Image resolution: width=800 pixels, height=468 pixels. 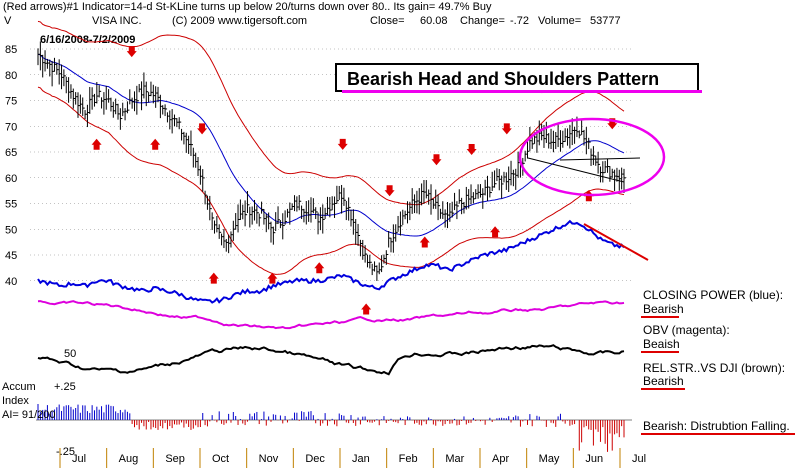 I want to click on accum-minus-label: -.25, so click(x=65, y=452).